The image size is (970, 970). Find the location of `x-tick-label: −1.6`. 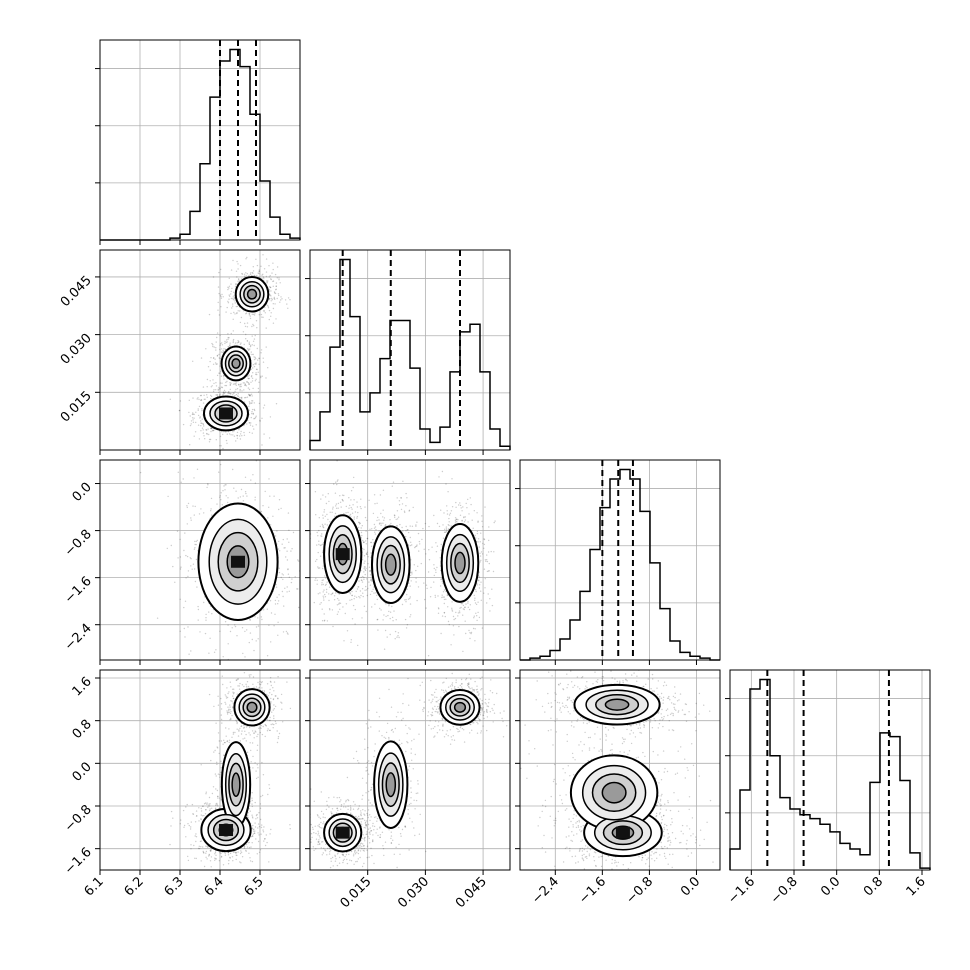

x-tick-label: −1.6 is located at coordinates (741, 890).